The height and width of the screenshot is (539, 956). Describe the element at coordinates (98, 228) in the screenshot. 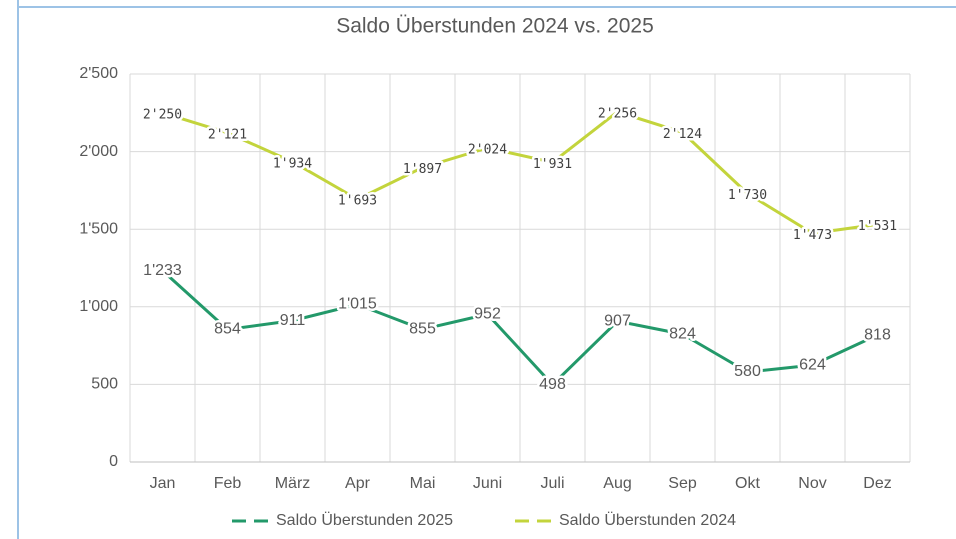

I see `y-tick-label: 1'500` at that location.